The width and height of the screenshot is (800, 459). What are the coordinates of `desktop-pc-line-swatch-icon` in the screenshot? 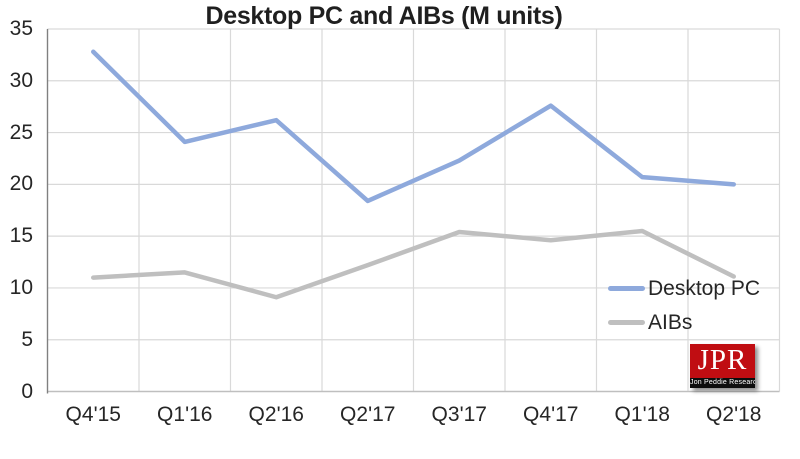 It's located at (626, 288).